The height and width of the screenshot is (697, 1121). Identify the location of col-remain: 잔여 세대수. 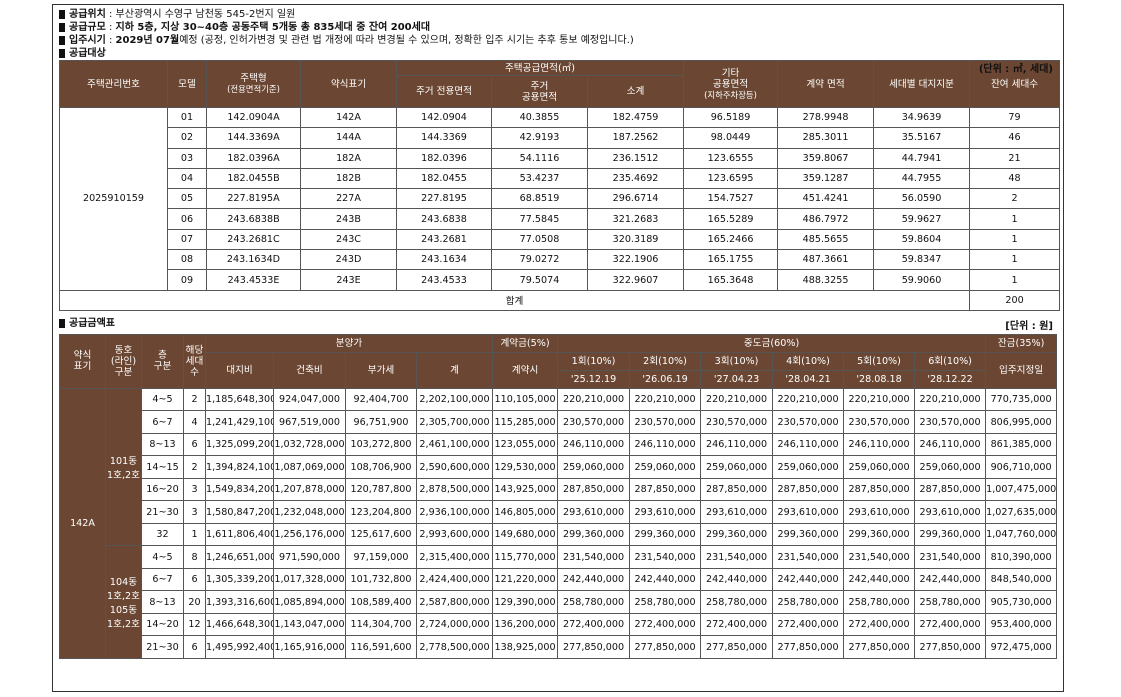
(1015, 84).